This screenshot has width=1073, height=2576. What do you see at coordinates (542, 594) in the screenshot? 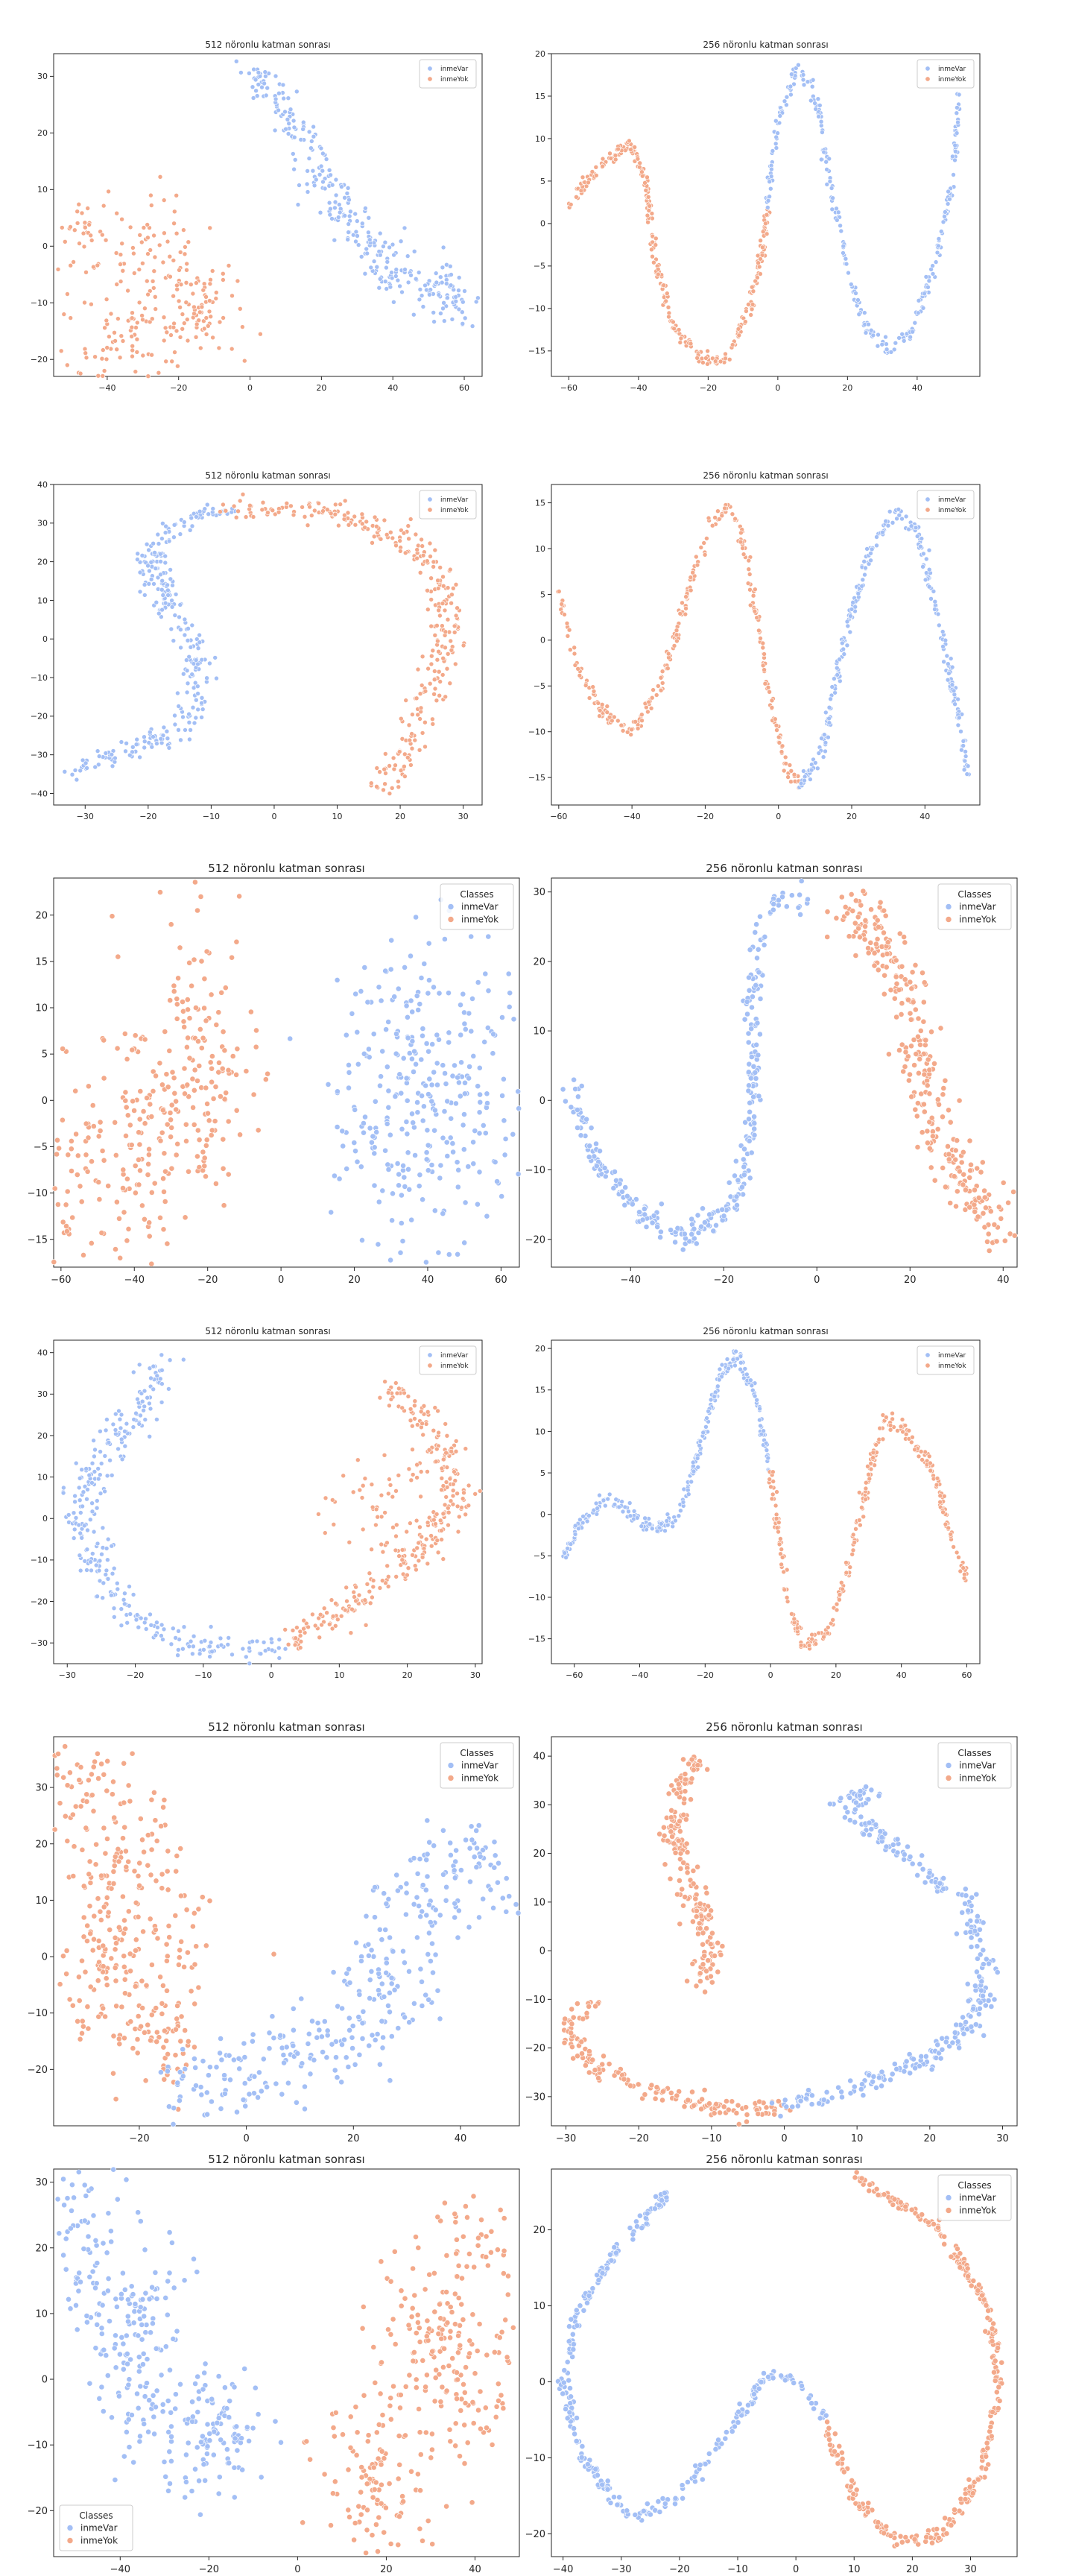
I see `y-tick-label: 5` at bounding box center [542, 594].